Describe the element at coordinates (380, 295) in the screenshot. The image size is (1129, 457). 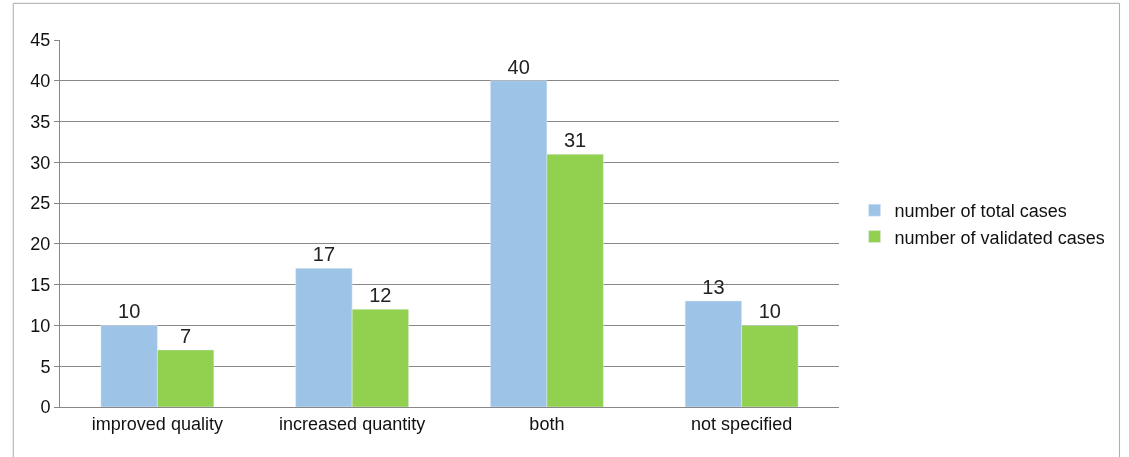
I see `data-label: 12` at that location.